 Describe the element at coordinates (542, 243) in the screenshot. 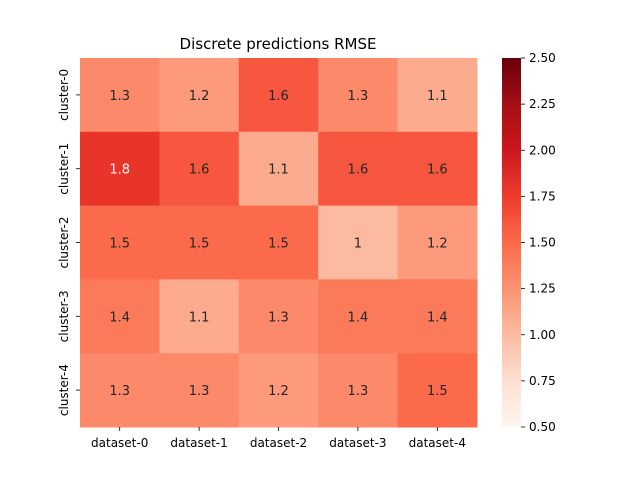

I see `colorbar-tick-label: 1.50` at that location.